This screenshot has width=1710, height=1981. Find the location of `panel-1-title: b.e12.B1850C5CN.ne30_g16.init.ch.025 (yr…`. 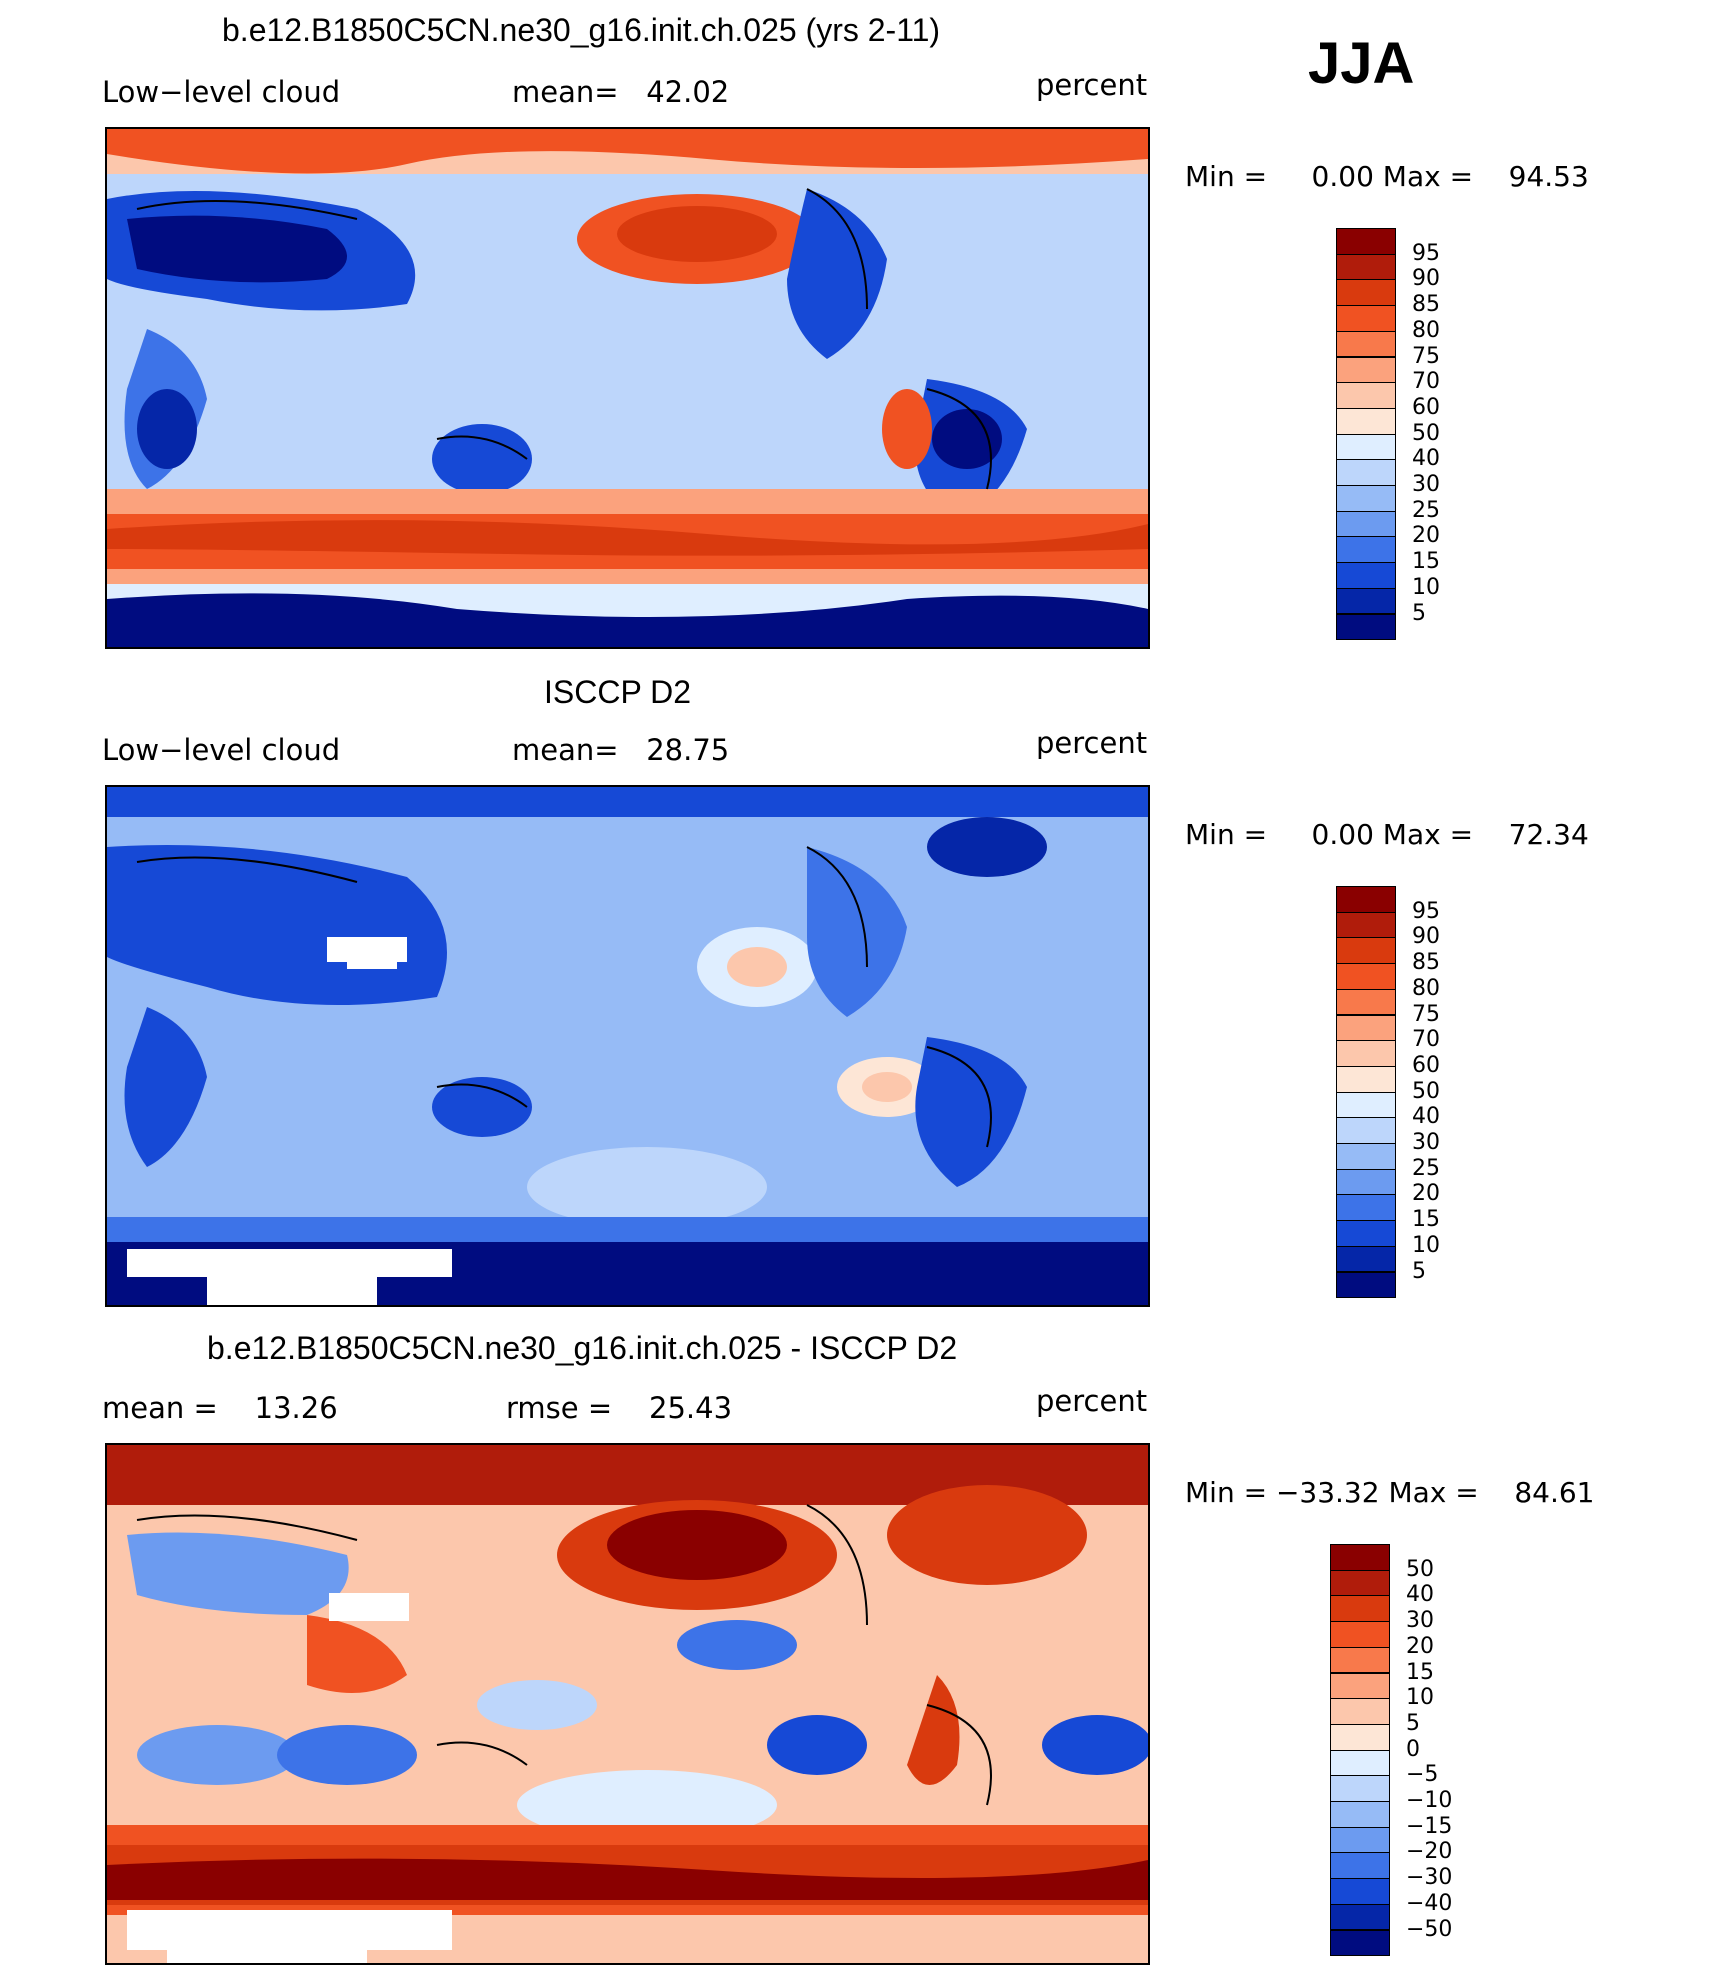

panel-1-title: b.e12.B1850C5CN.ne30_g16.init.ch.025 (yr… is located at coordinates (581, 30).